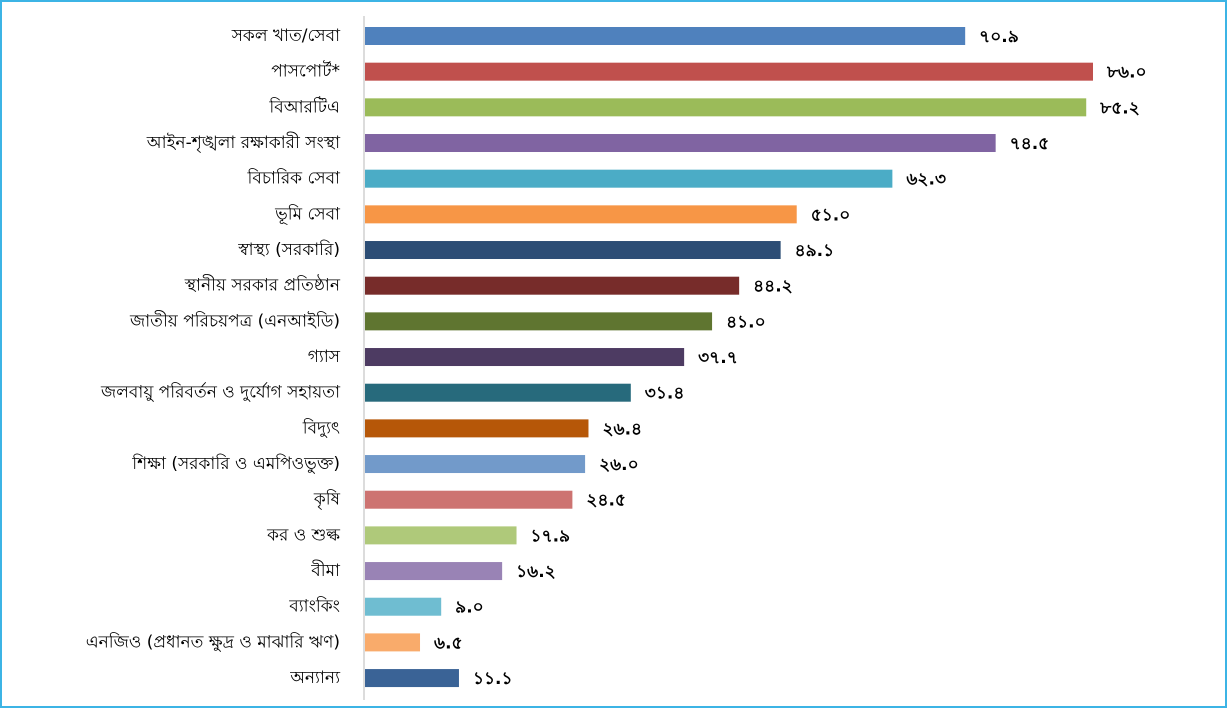 Image resolution: width=1227 pixels, height=708 pixels. What do you see at coordinates (815, 251) in the screenshot?
I see `value-label: ৪৯.১` at bounding box center [815, 251].